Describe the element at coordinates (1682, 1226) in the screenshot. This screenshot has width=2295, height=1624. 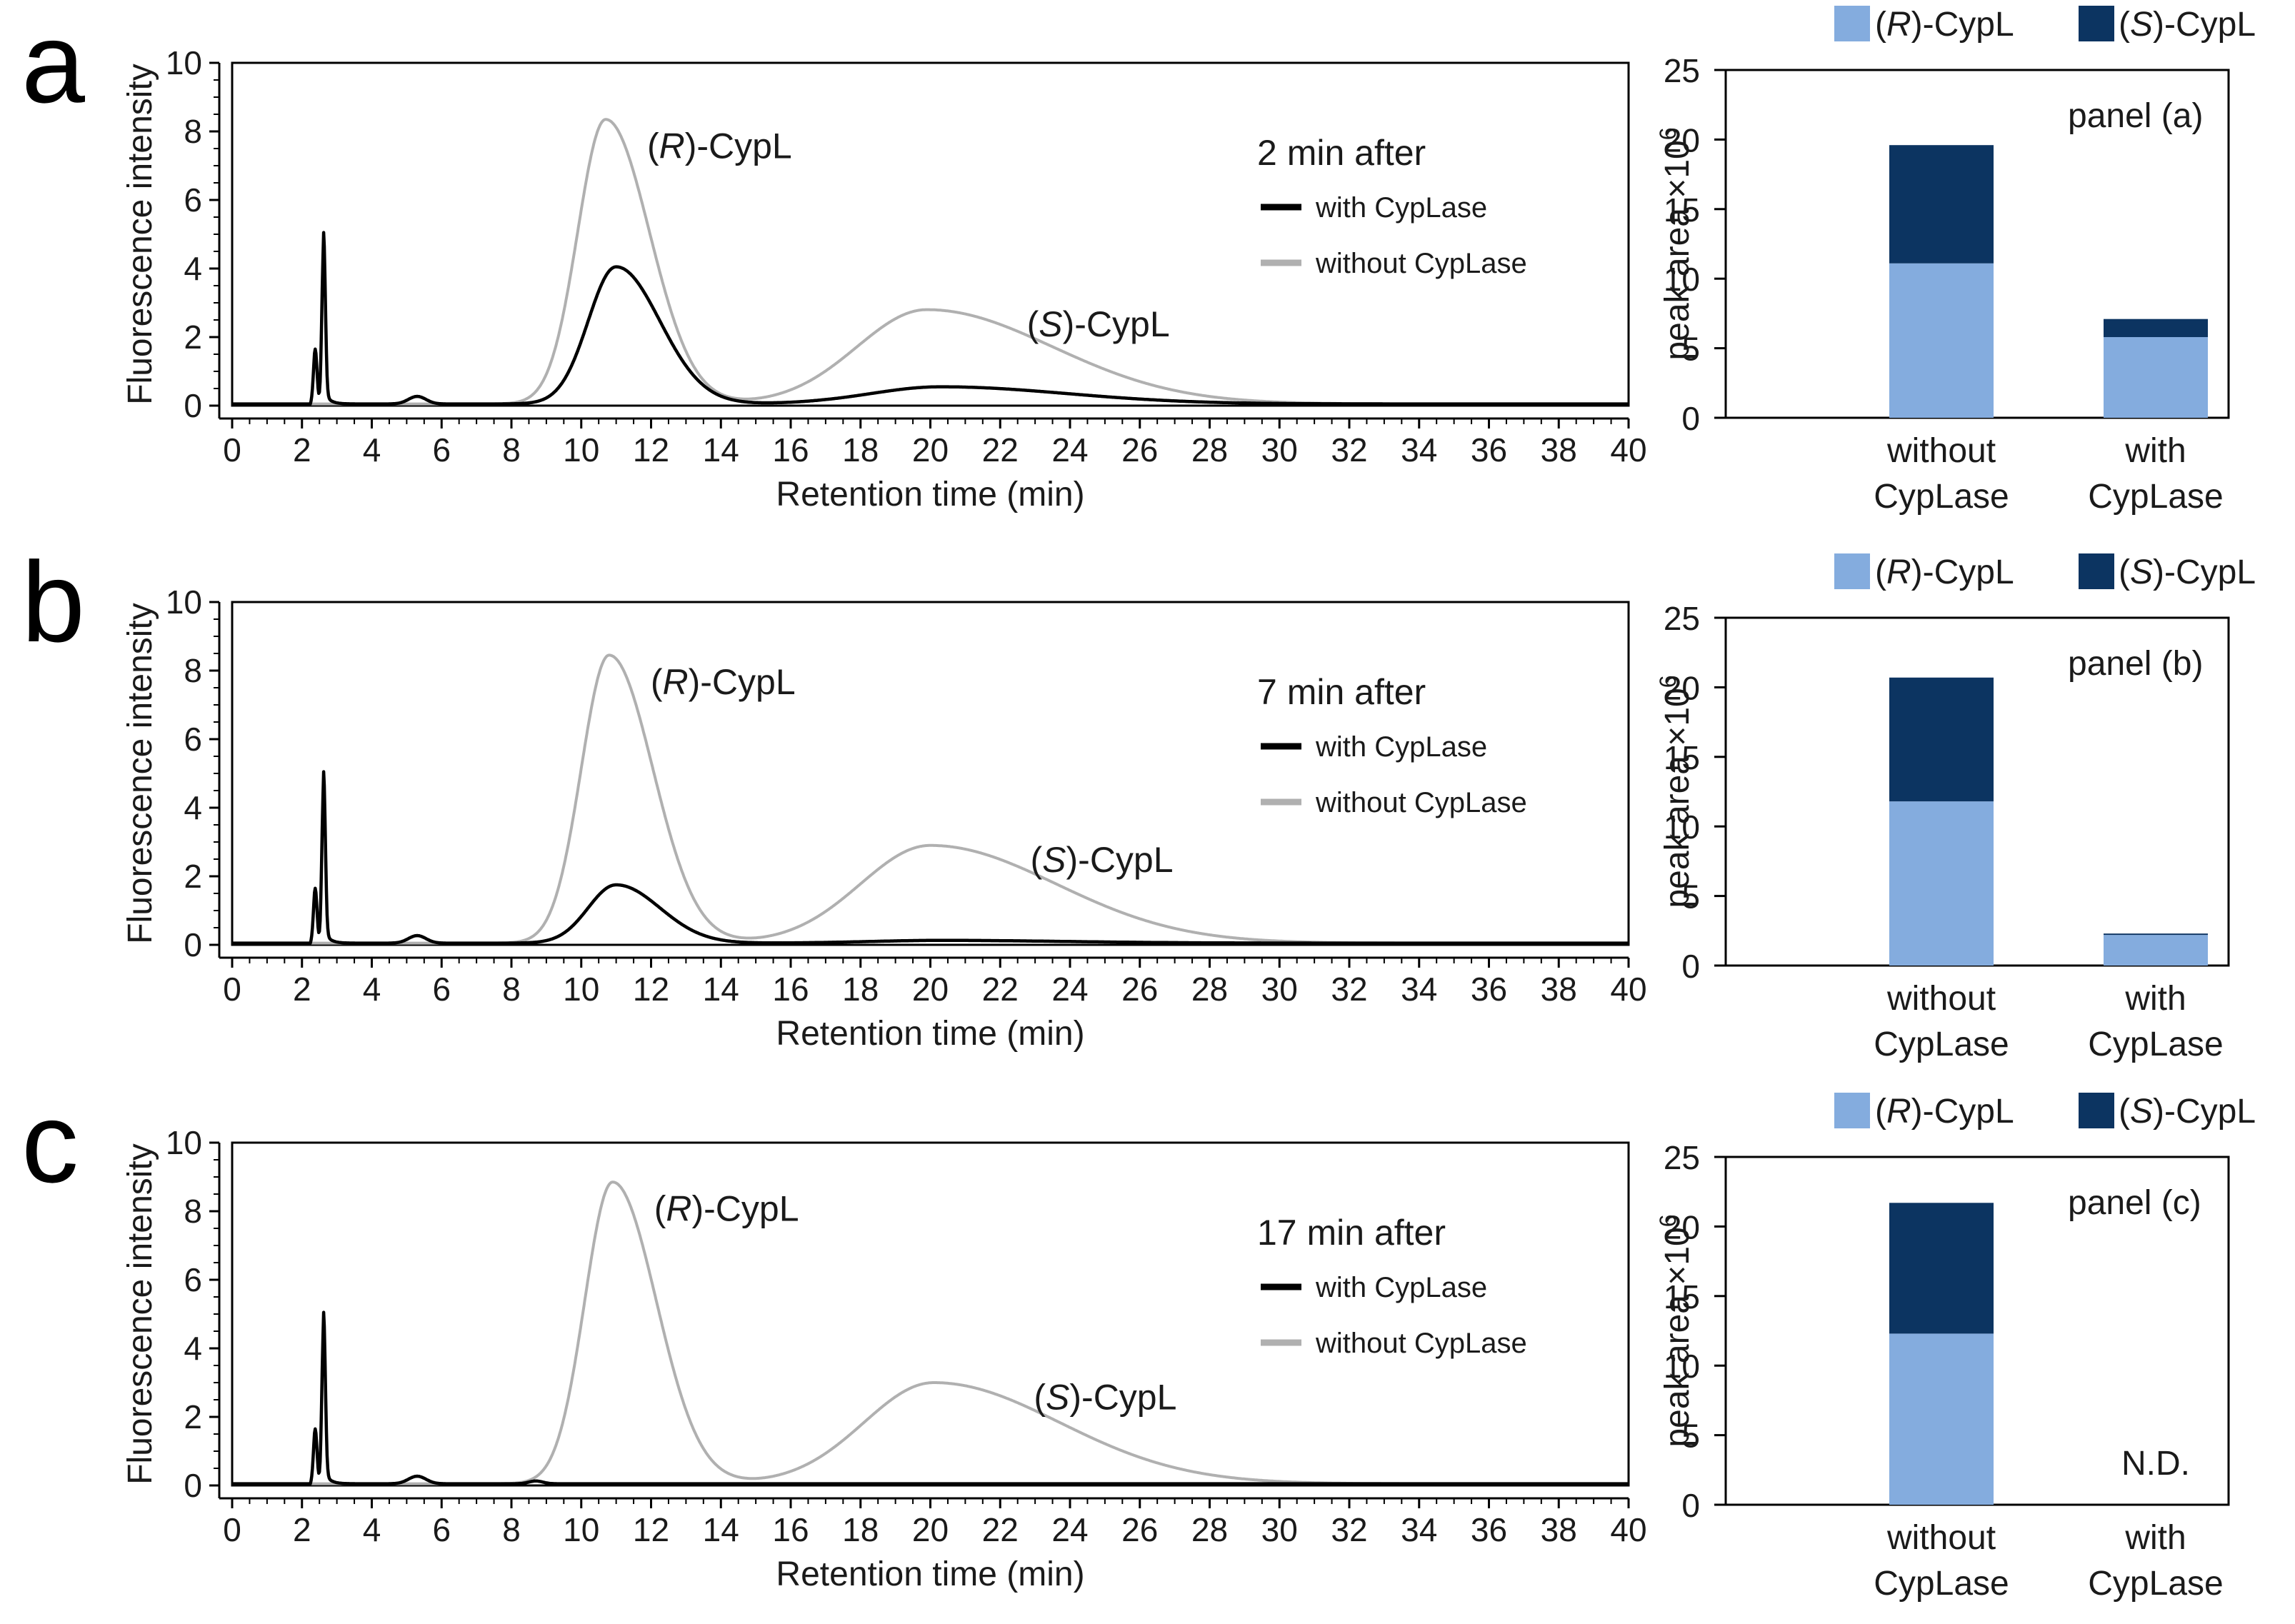
I see `bar-y-tick-label: 20` at that location.